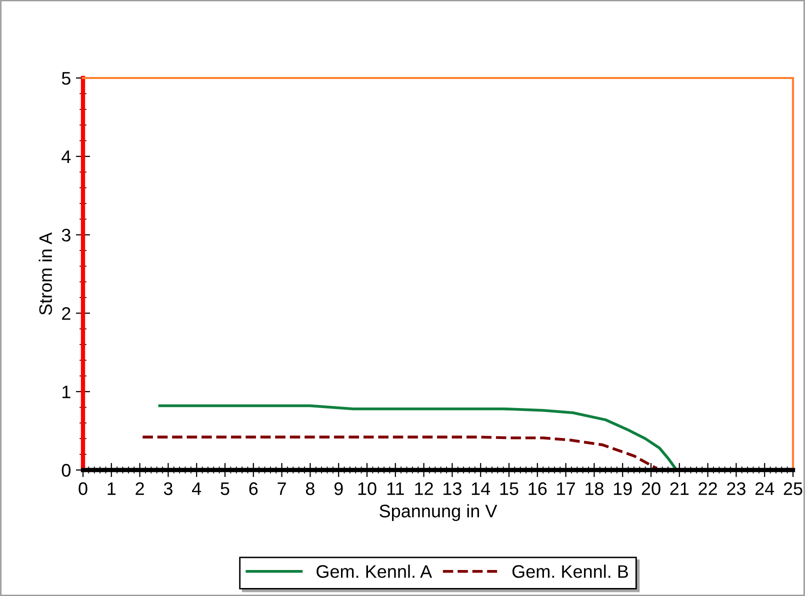 The image size is (805, 596). What do you see at coordinates (736, 489) in the screenshot?
I see `x-tick-label: 23` at bounding box center [736, 489].